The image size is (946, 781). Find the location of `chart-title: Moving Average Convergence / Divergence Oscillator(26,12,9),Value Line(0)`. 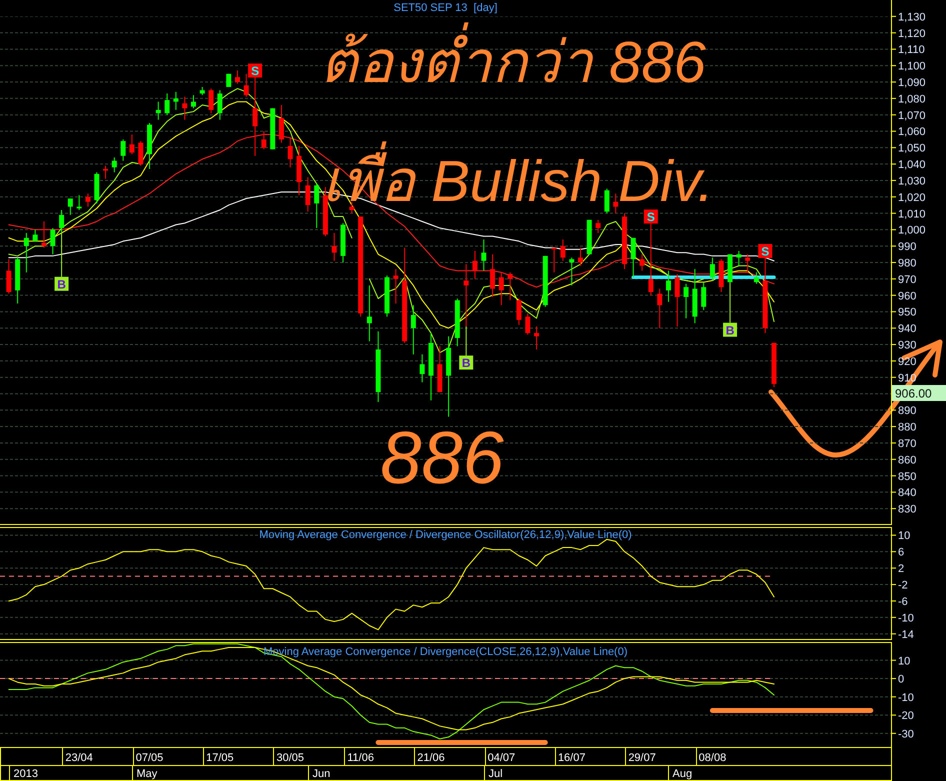

chart-title: Moving Average Convergence / Divergence Oscillator(26,12,9),Value Line(0) is located at coordinates (445, 535).